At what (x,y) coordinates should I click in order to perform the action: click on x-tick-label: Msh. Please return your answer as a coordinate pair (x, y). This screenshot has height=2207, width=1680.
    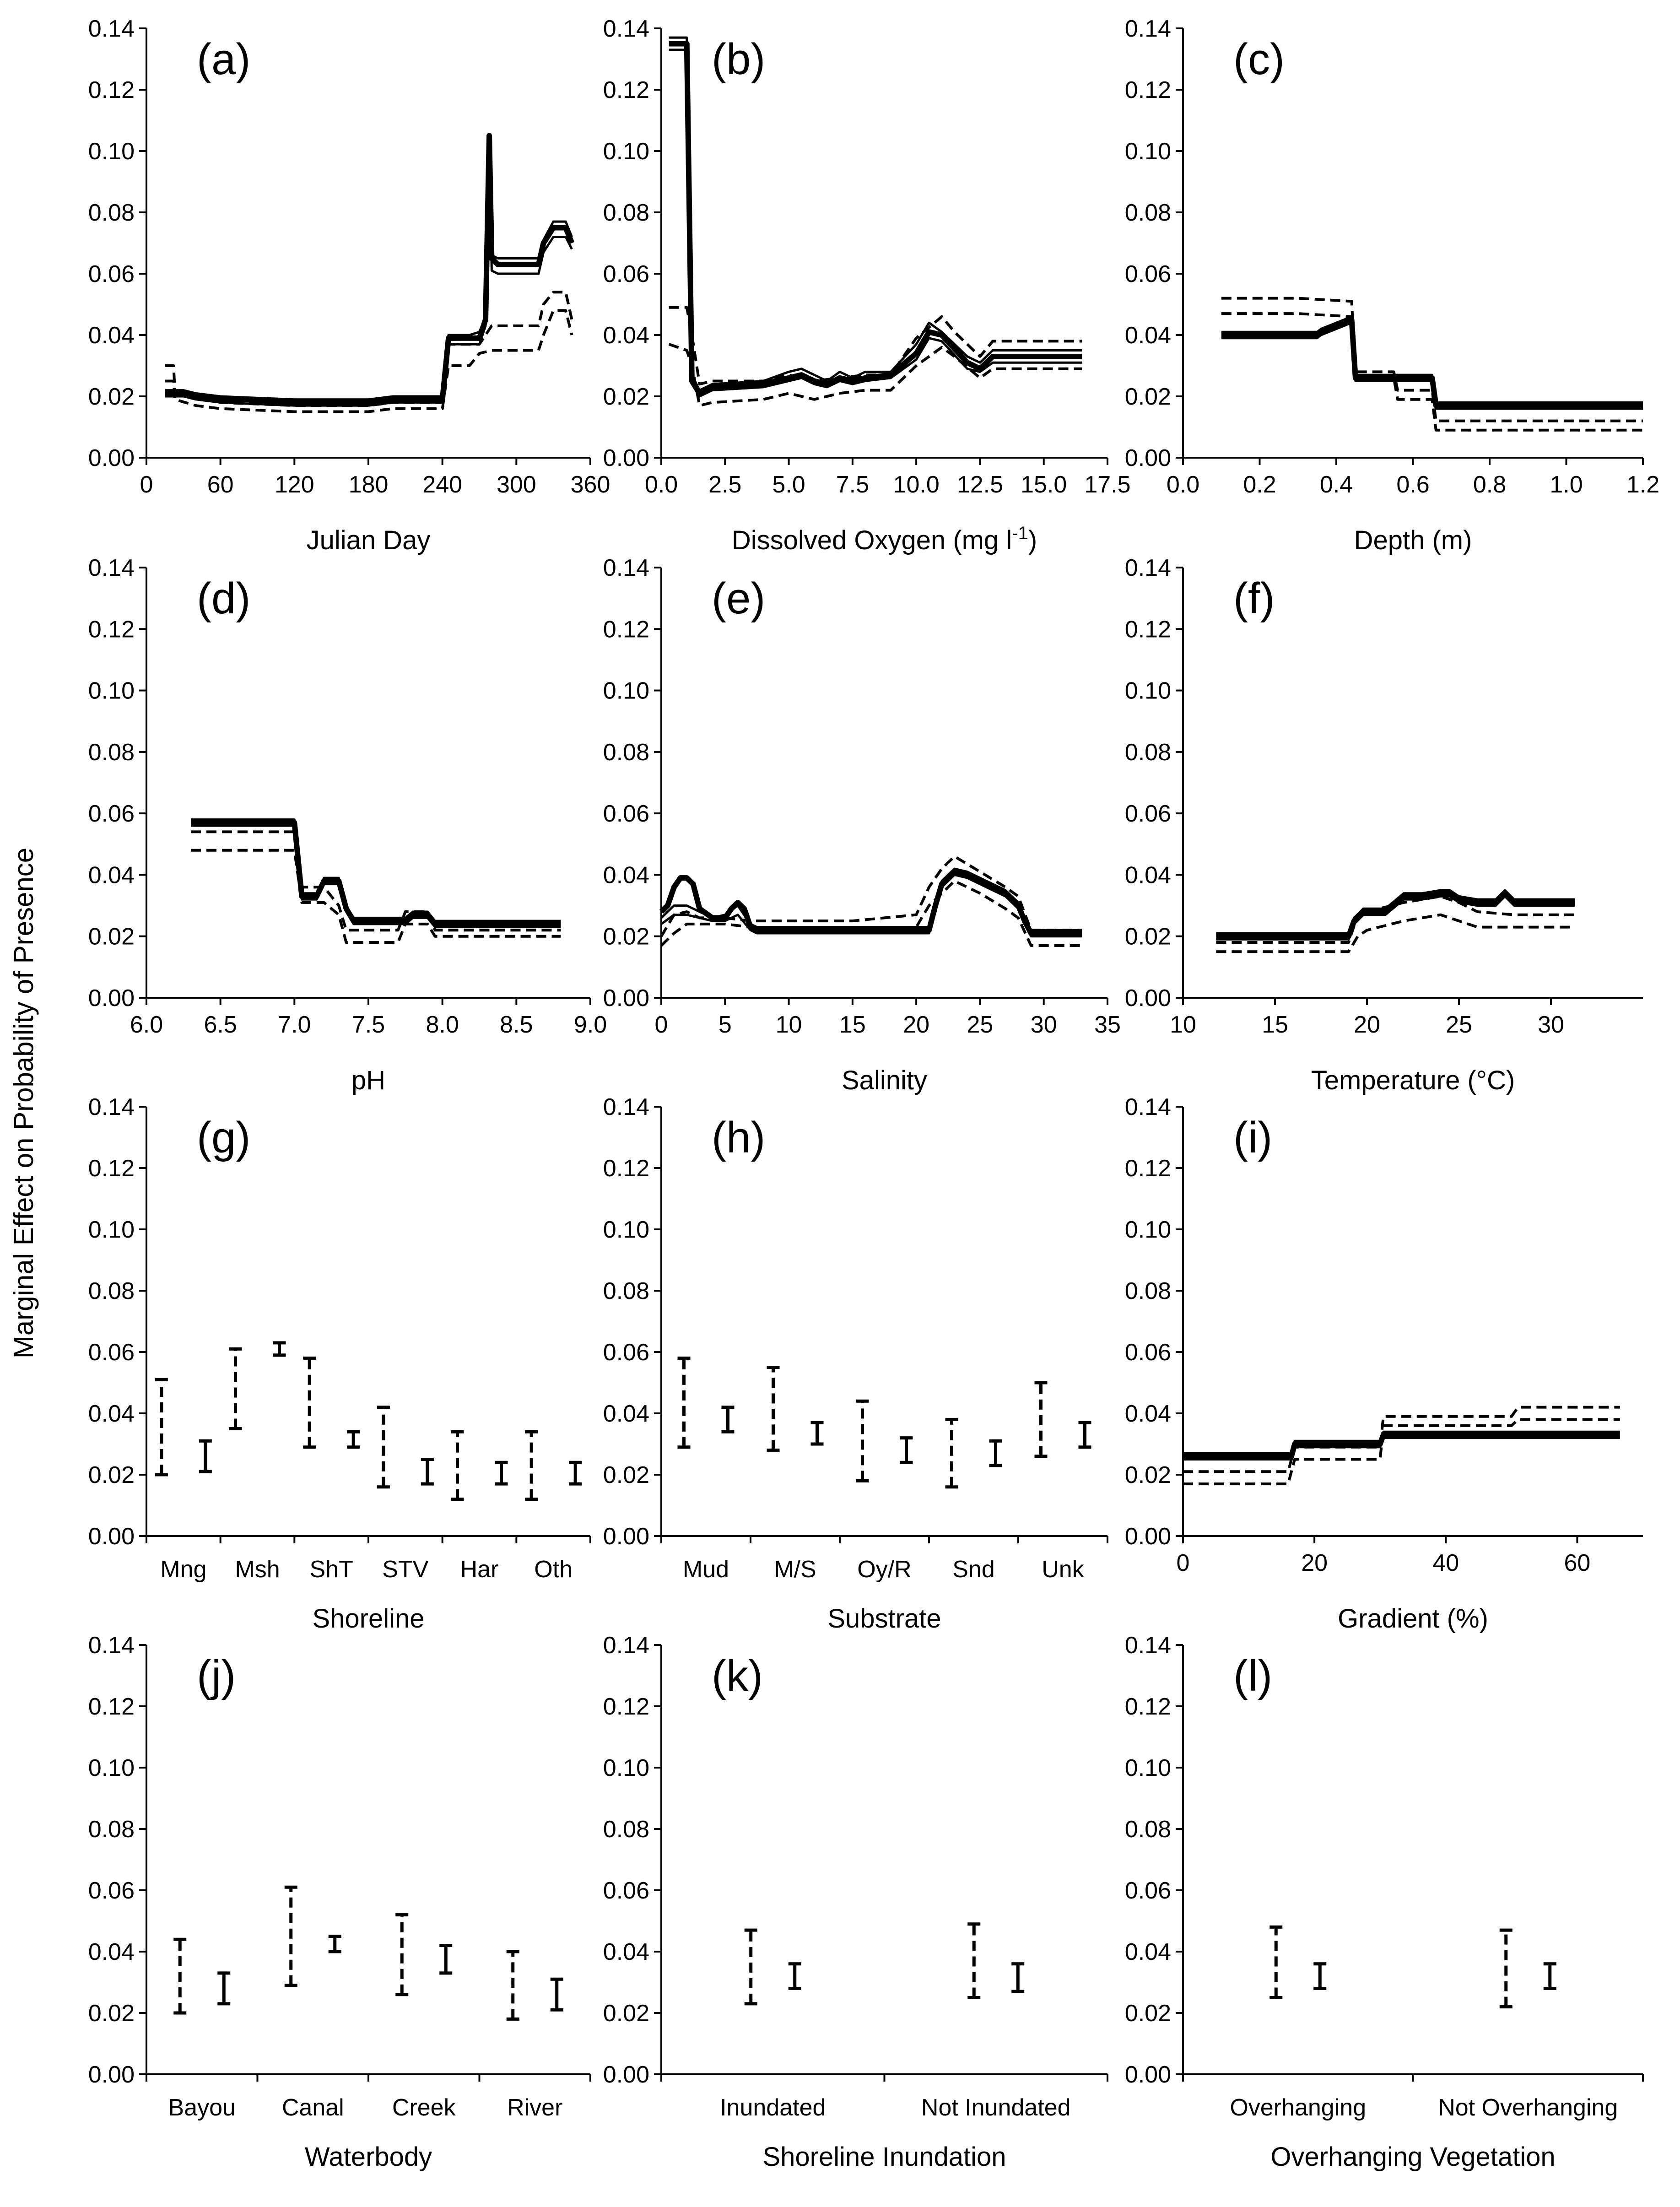
    Looking at the image, I should click on (257, 1570).